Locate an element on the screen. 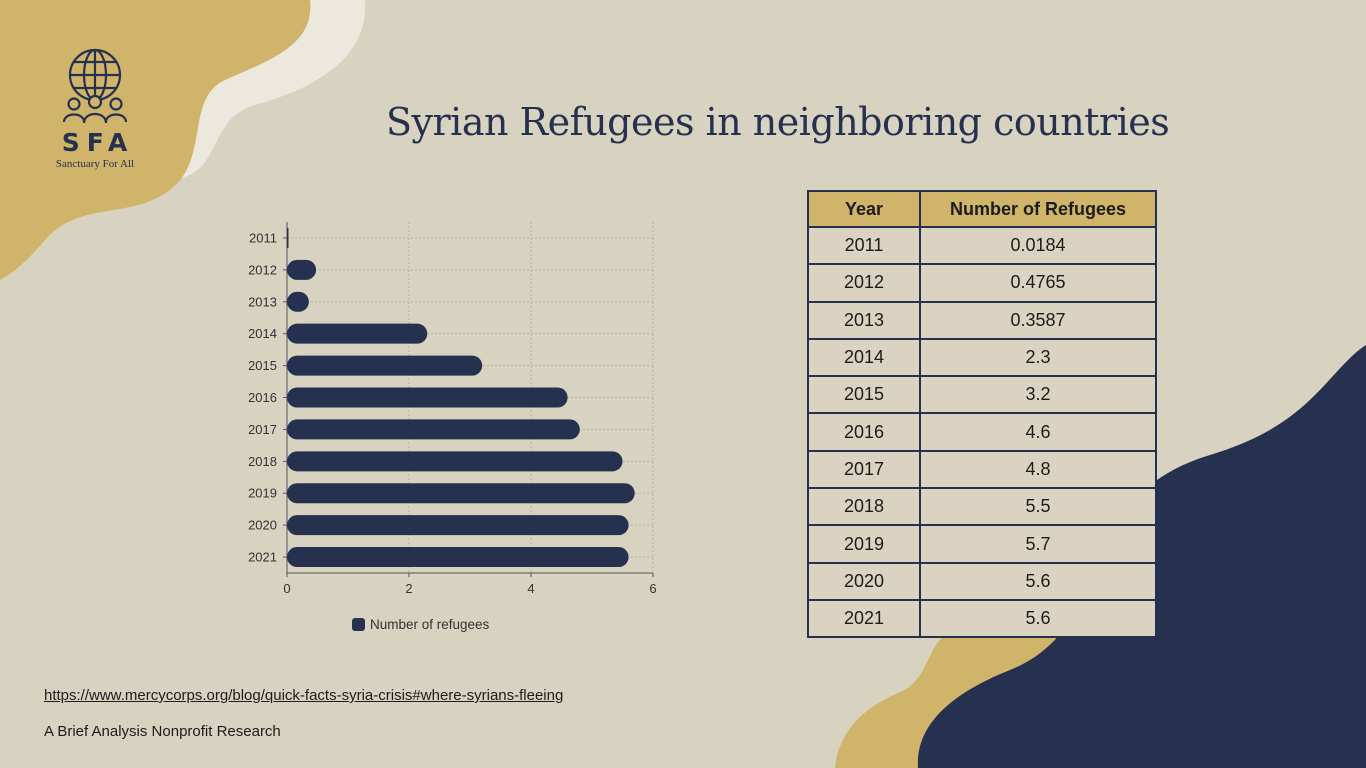 The height and width of the screenshot is (768, 1366). bar-2011 is located at coordinates (288, 237).